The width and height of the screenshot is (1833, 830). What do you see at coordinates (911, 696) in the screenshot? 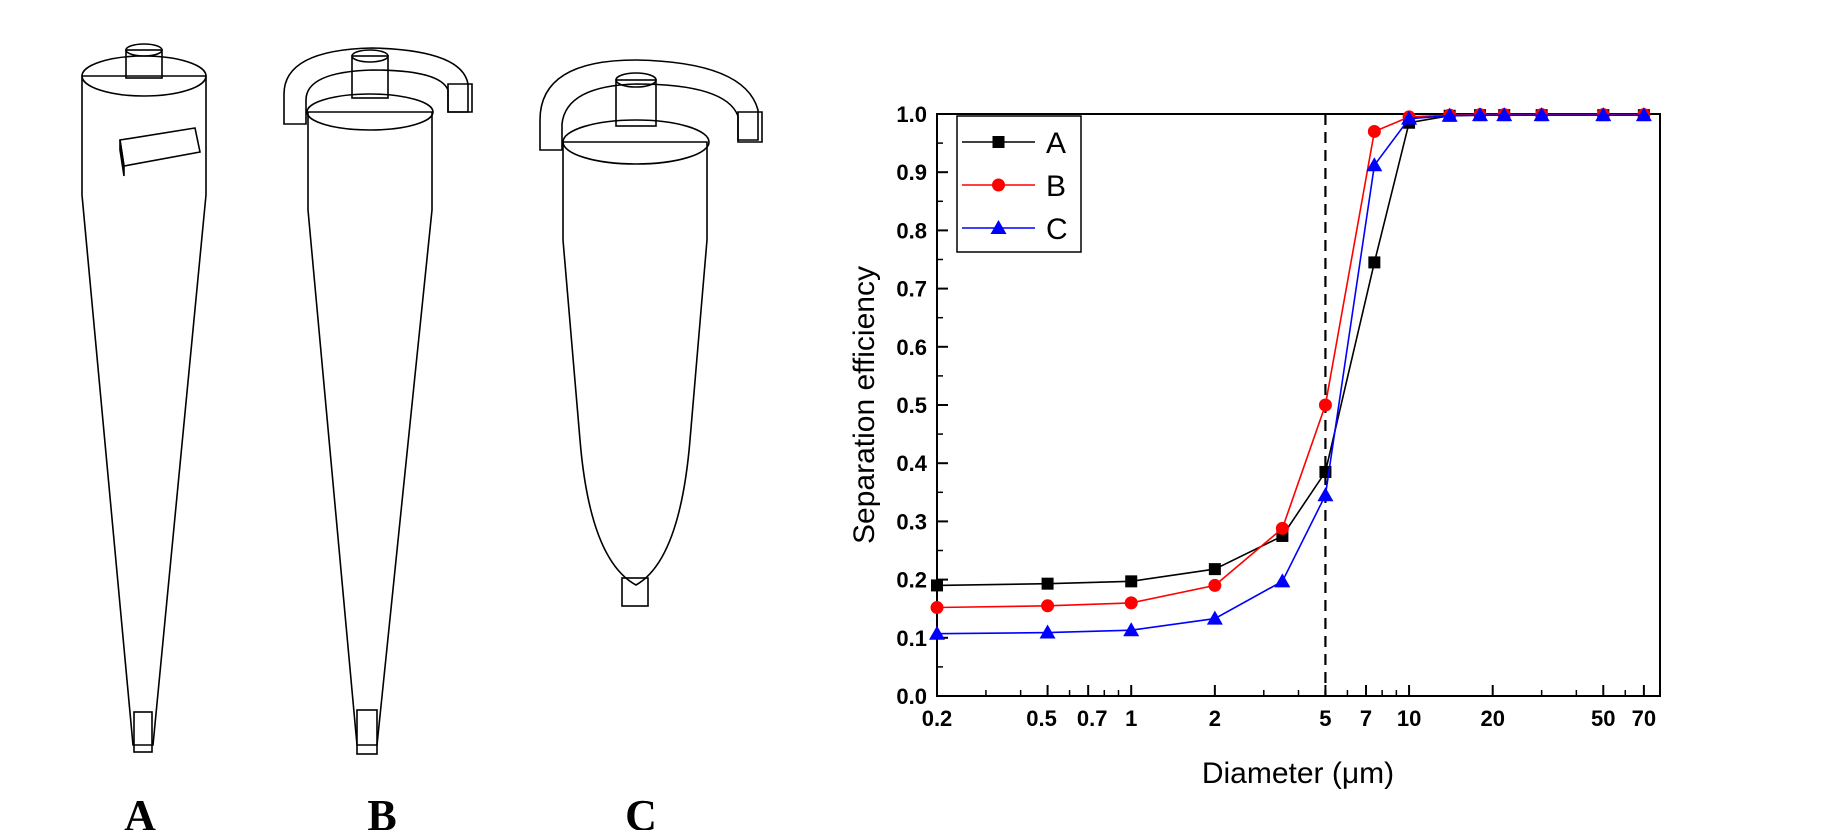
I see `y-tick-label: 0.0` at bounding box center [911, 696].